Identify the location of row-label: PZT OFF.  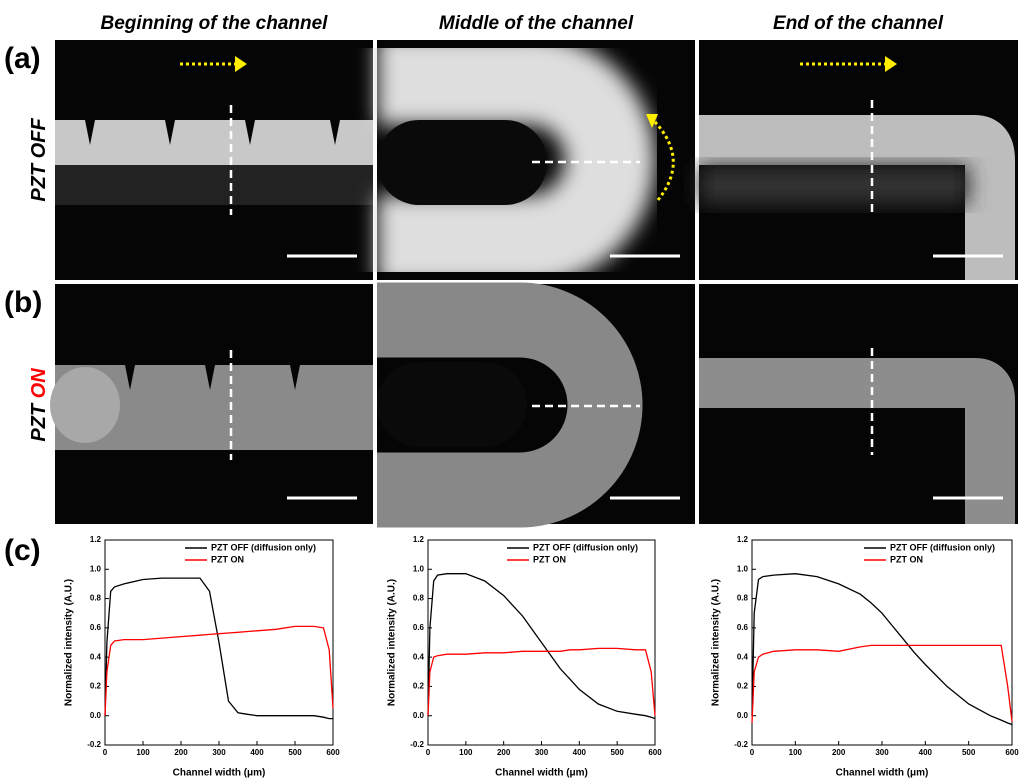
(39, 160).